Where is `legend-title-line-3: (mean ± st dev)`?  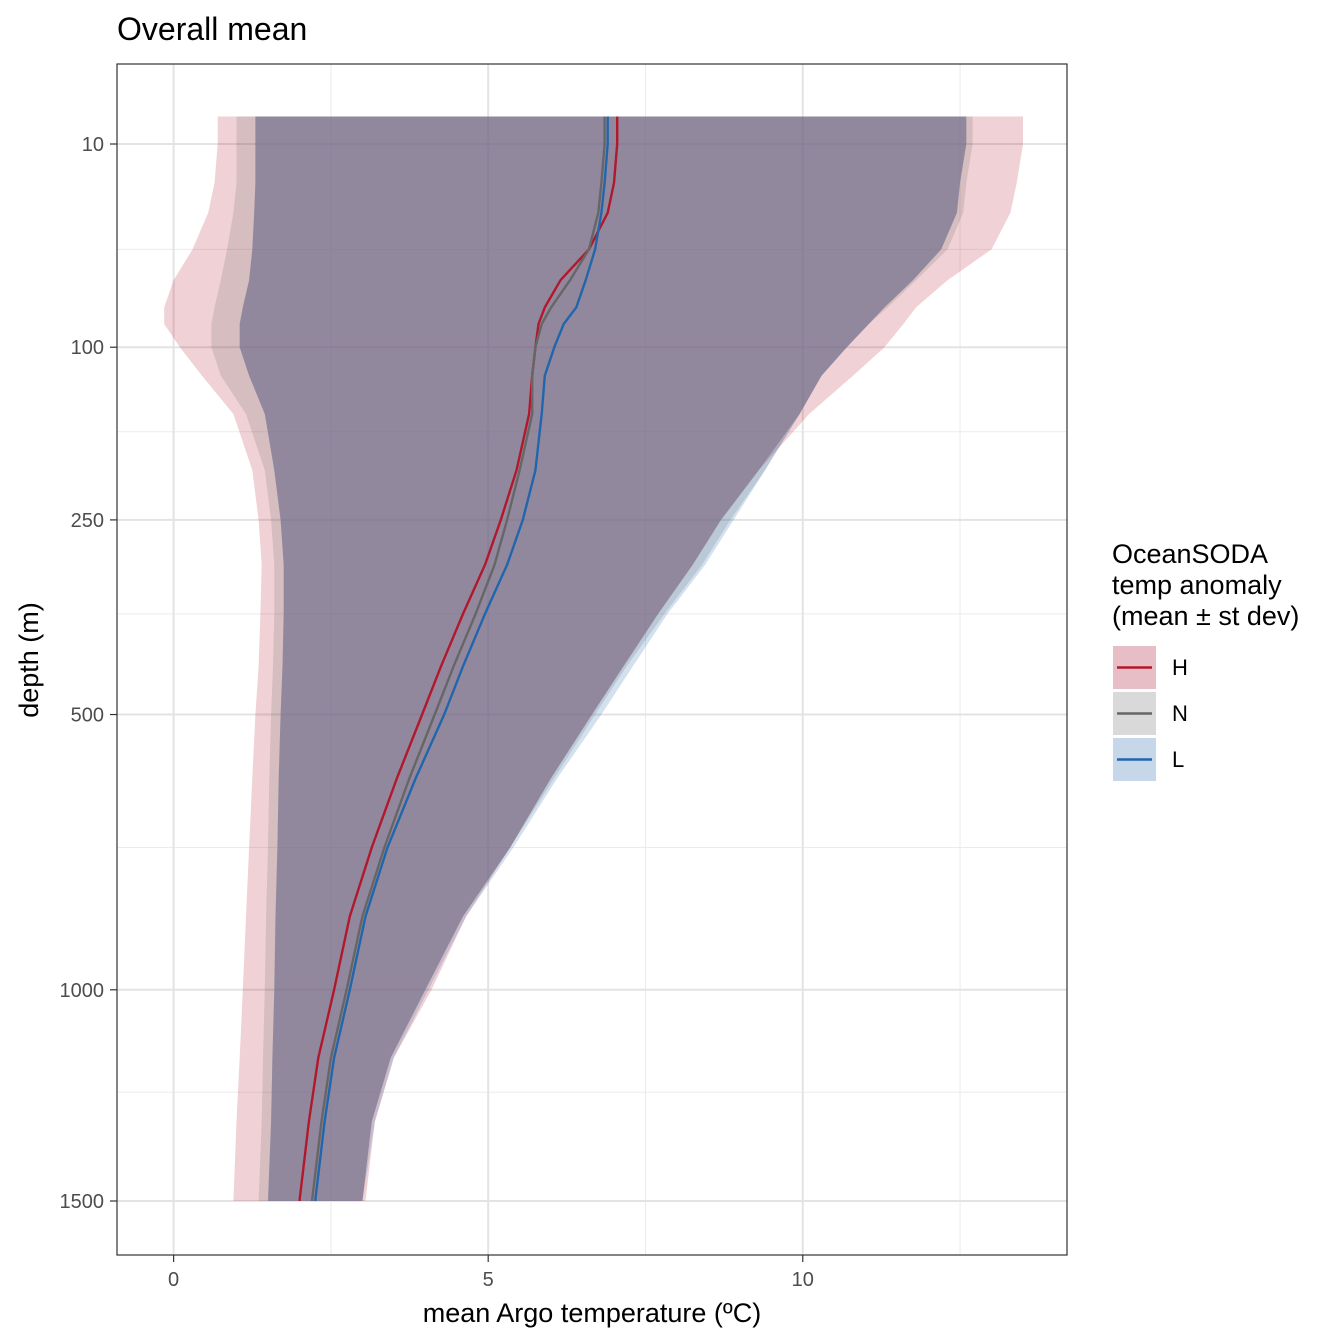 legend-title-line-3: (mean ± st dev) is located at coordinates (1205, 616).